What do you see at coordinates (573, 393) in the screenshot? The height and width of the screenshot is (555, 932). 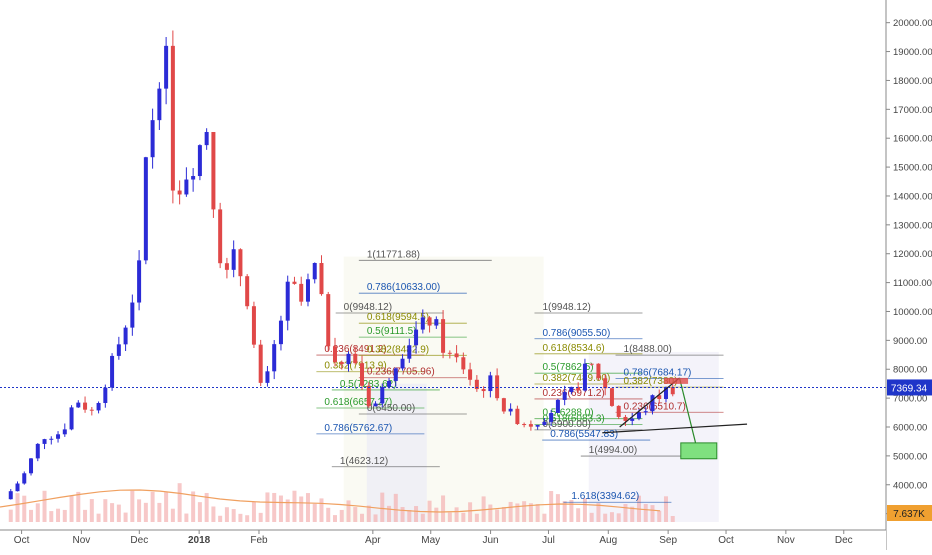 I see `fib-label: 0.236(6971.2)` at bounding box center [573, 393].